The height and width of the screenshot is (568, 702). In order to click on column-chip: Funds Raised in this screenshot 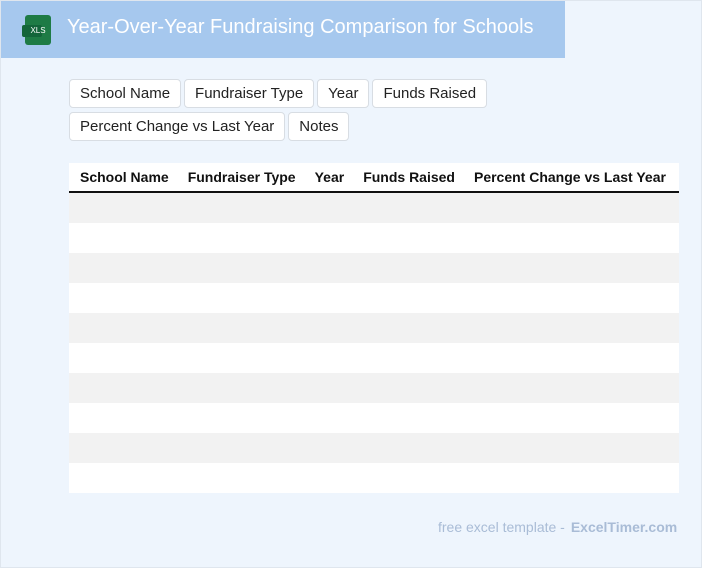, I will do `click(430, 93)`.